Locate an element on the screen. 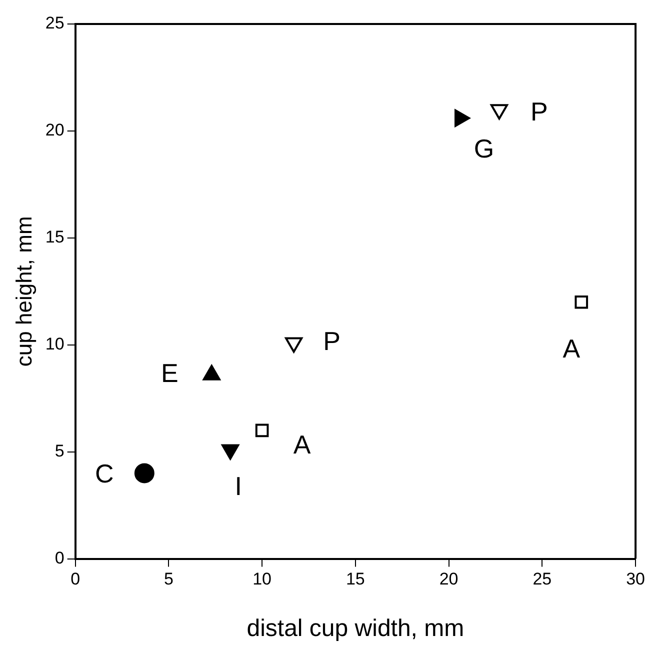 The width and height of the screenshot is (657, 660). y-tick-label: 25 is located at coordinates (54, 23).